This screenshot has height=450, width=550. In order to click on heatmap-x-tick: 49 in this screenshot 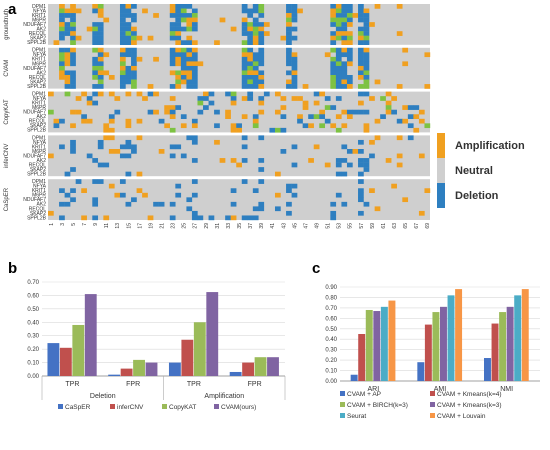, I will do `click(318, 226)`.